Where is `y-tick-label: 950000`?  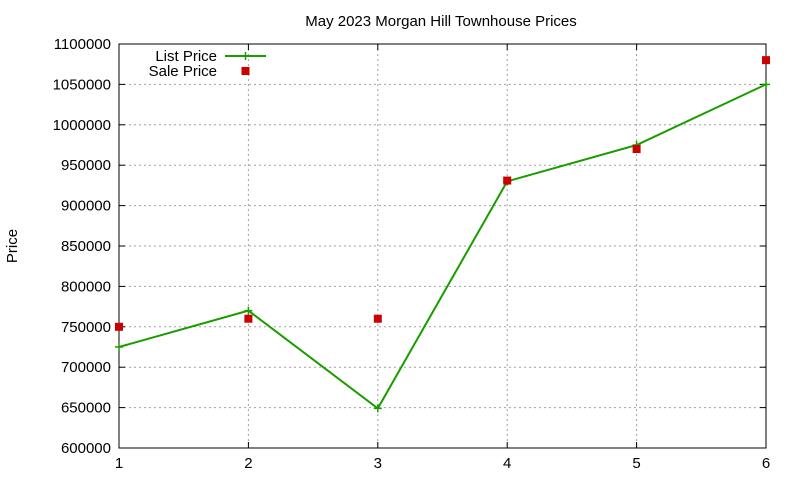
y-tick-label: 950000 is located at coordinates (86, 165).